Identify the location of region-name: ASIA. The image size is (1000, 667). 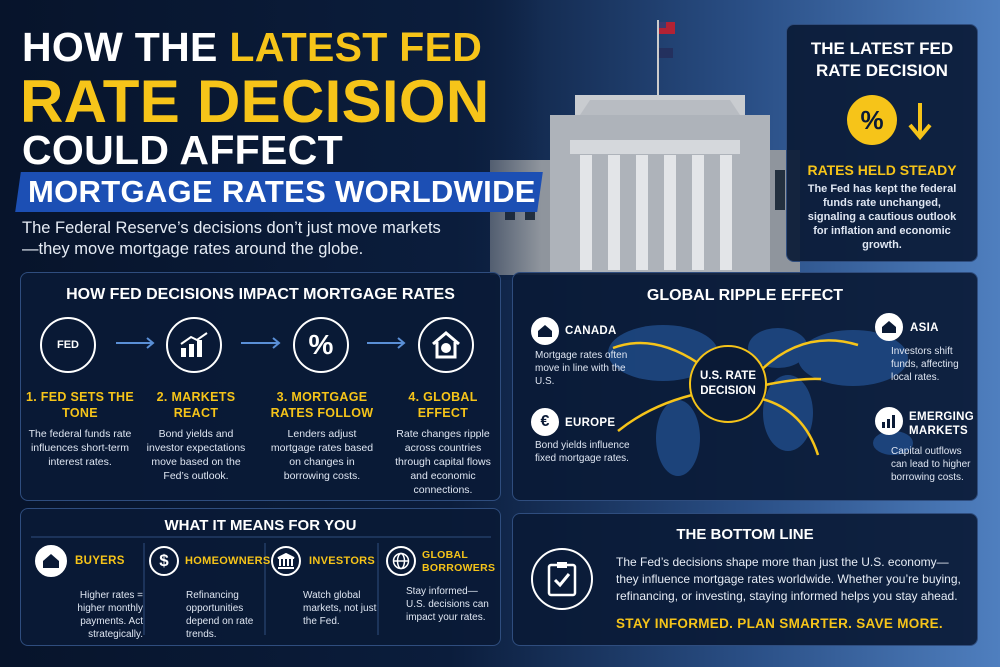
(924, 328).